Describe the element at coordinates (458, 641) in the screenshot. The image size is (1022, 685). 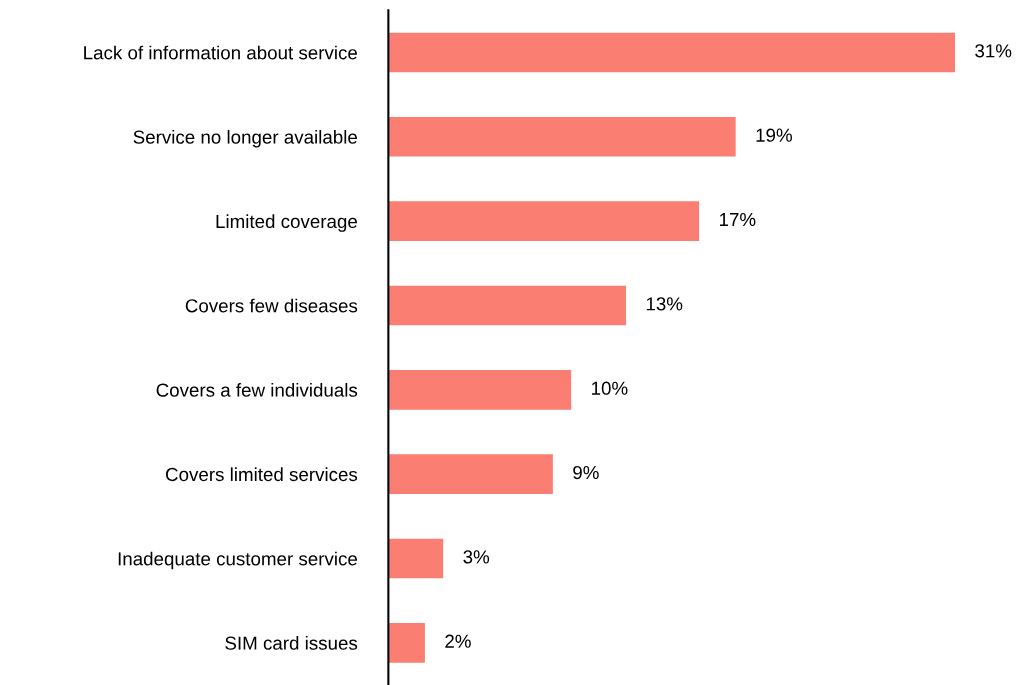
I see `data-label: 2%` at that location.